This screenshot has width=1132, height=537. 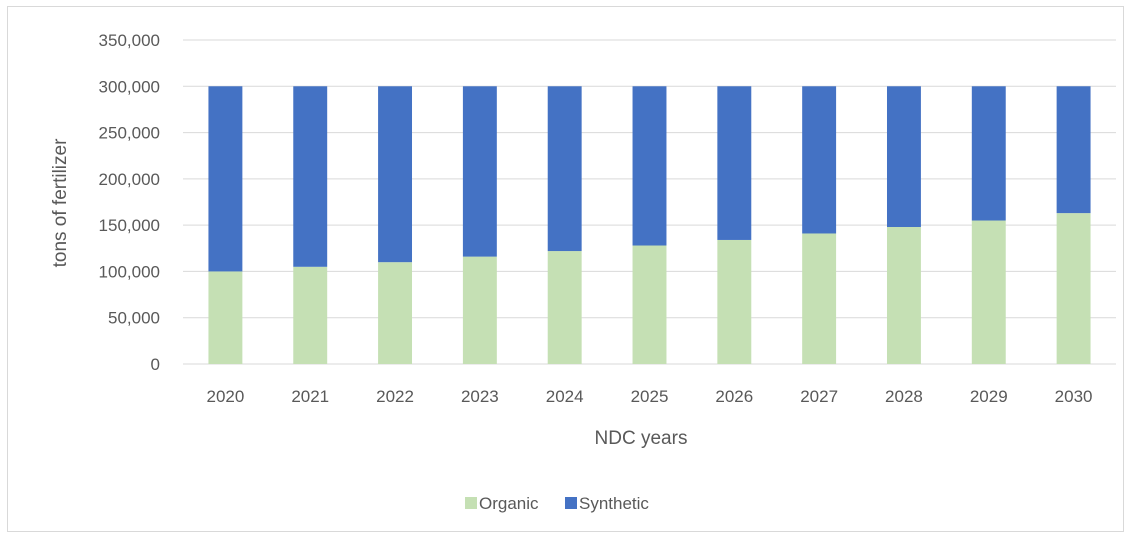 I want to click on bar-organic-2022, so click(x=395, y=313).